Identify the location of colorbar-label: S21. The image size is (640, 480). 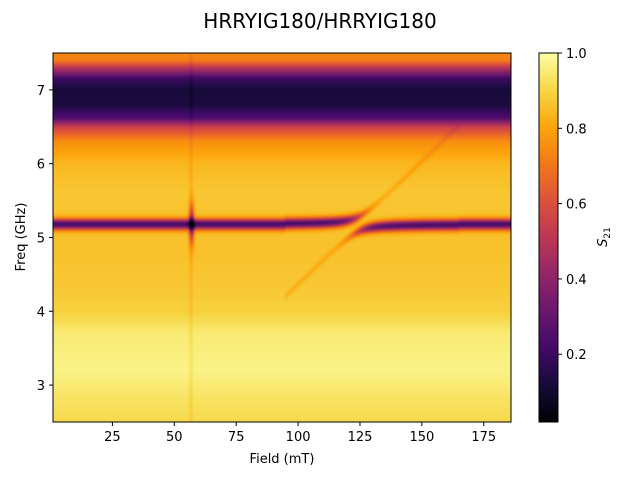
(604, 237).